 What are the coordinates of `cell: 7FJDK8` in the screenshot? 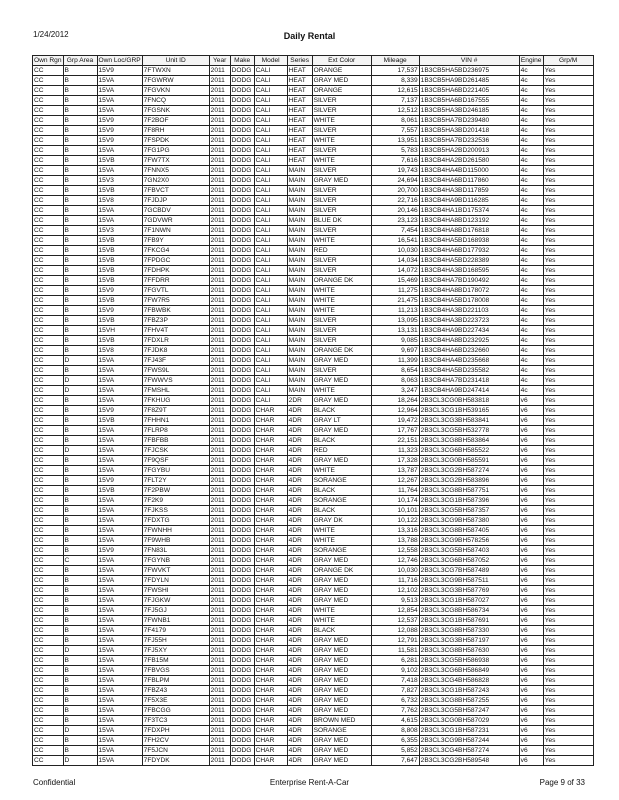 It's located at (175, 350).